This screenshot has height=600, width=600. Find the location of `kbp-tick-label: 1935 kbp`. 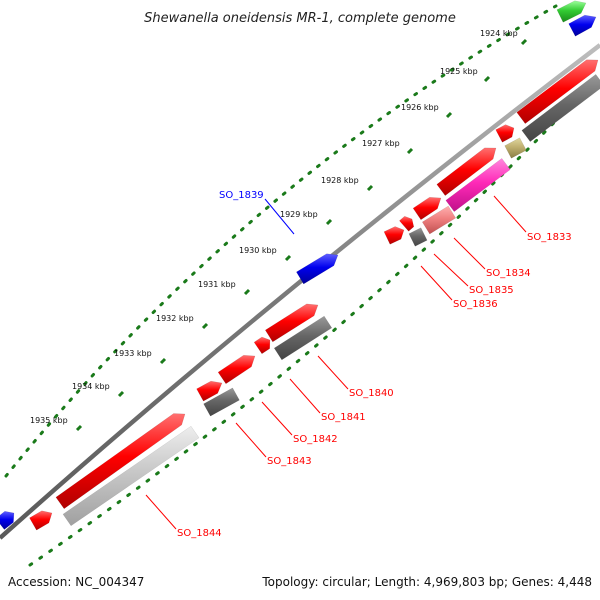

kbp-tick-label: 1935 kbp is located at coordinates (49, 420).